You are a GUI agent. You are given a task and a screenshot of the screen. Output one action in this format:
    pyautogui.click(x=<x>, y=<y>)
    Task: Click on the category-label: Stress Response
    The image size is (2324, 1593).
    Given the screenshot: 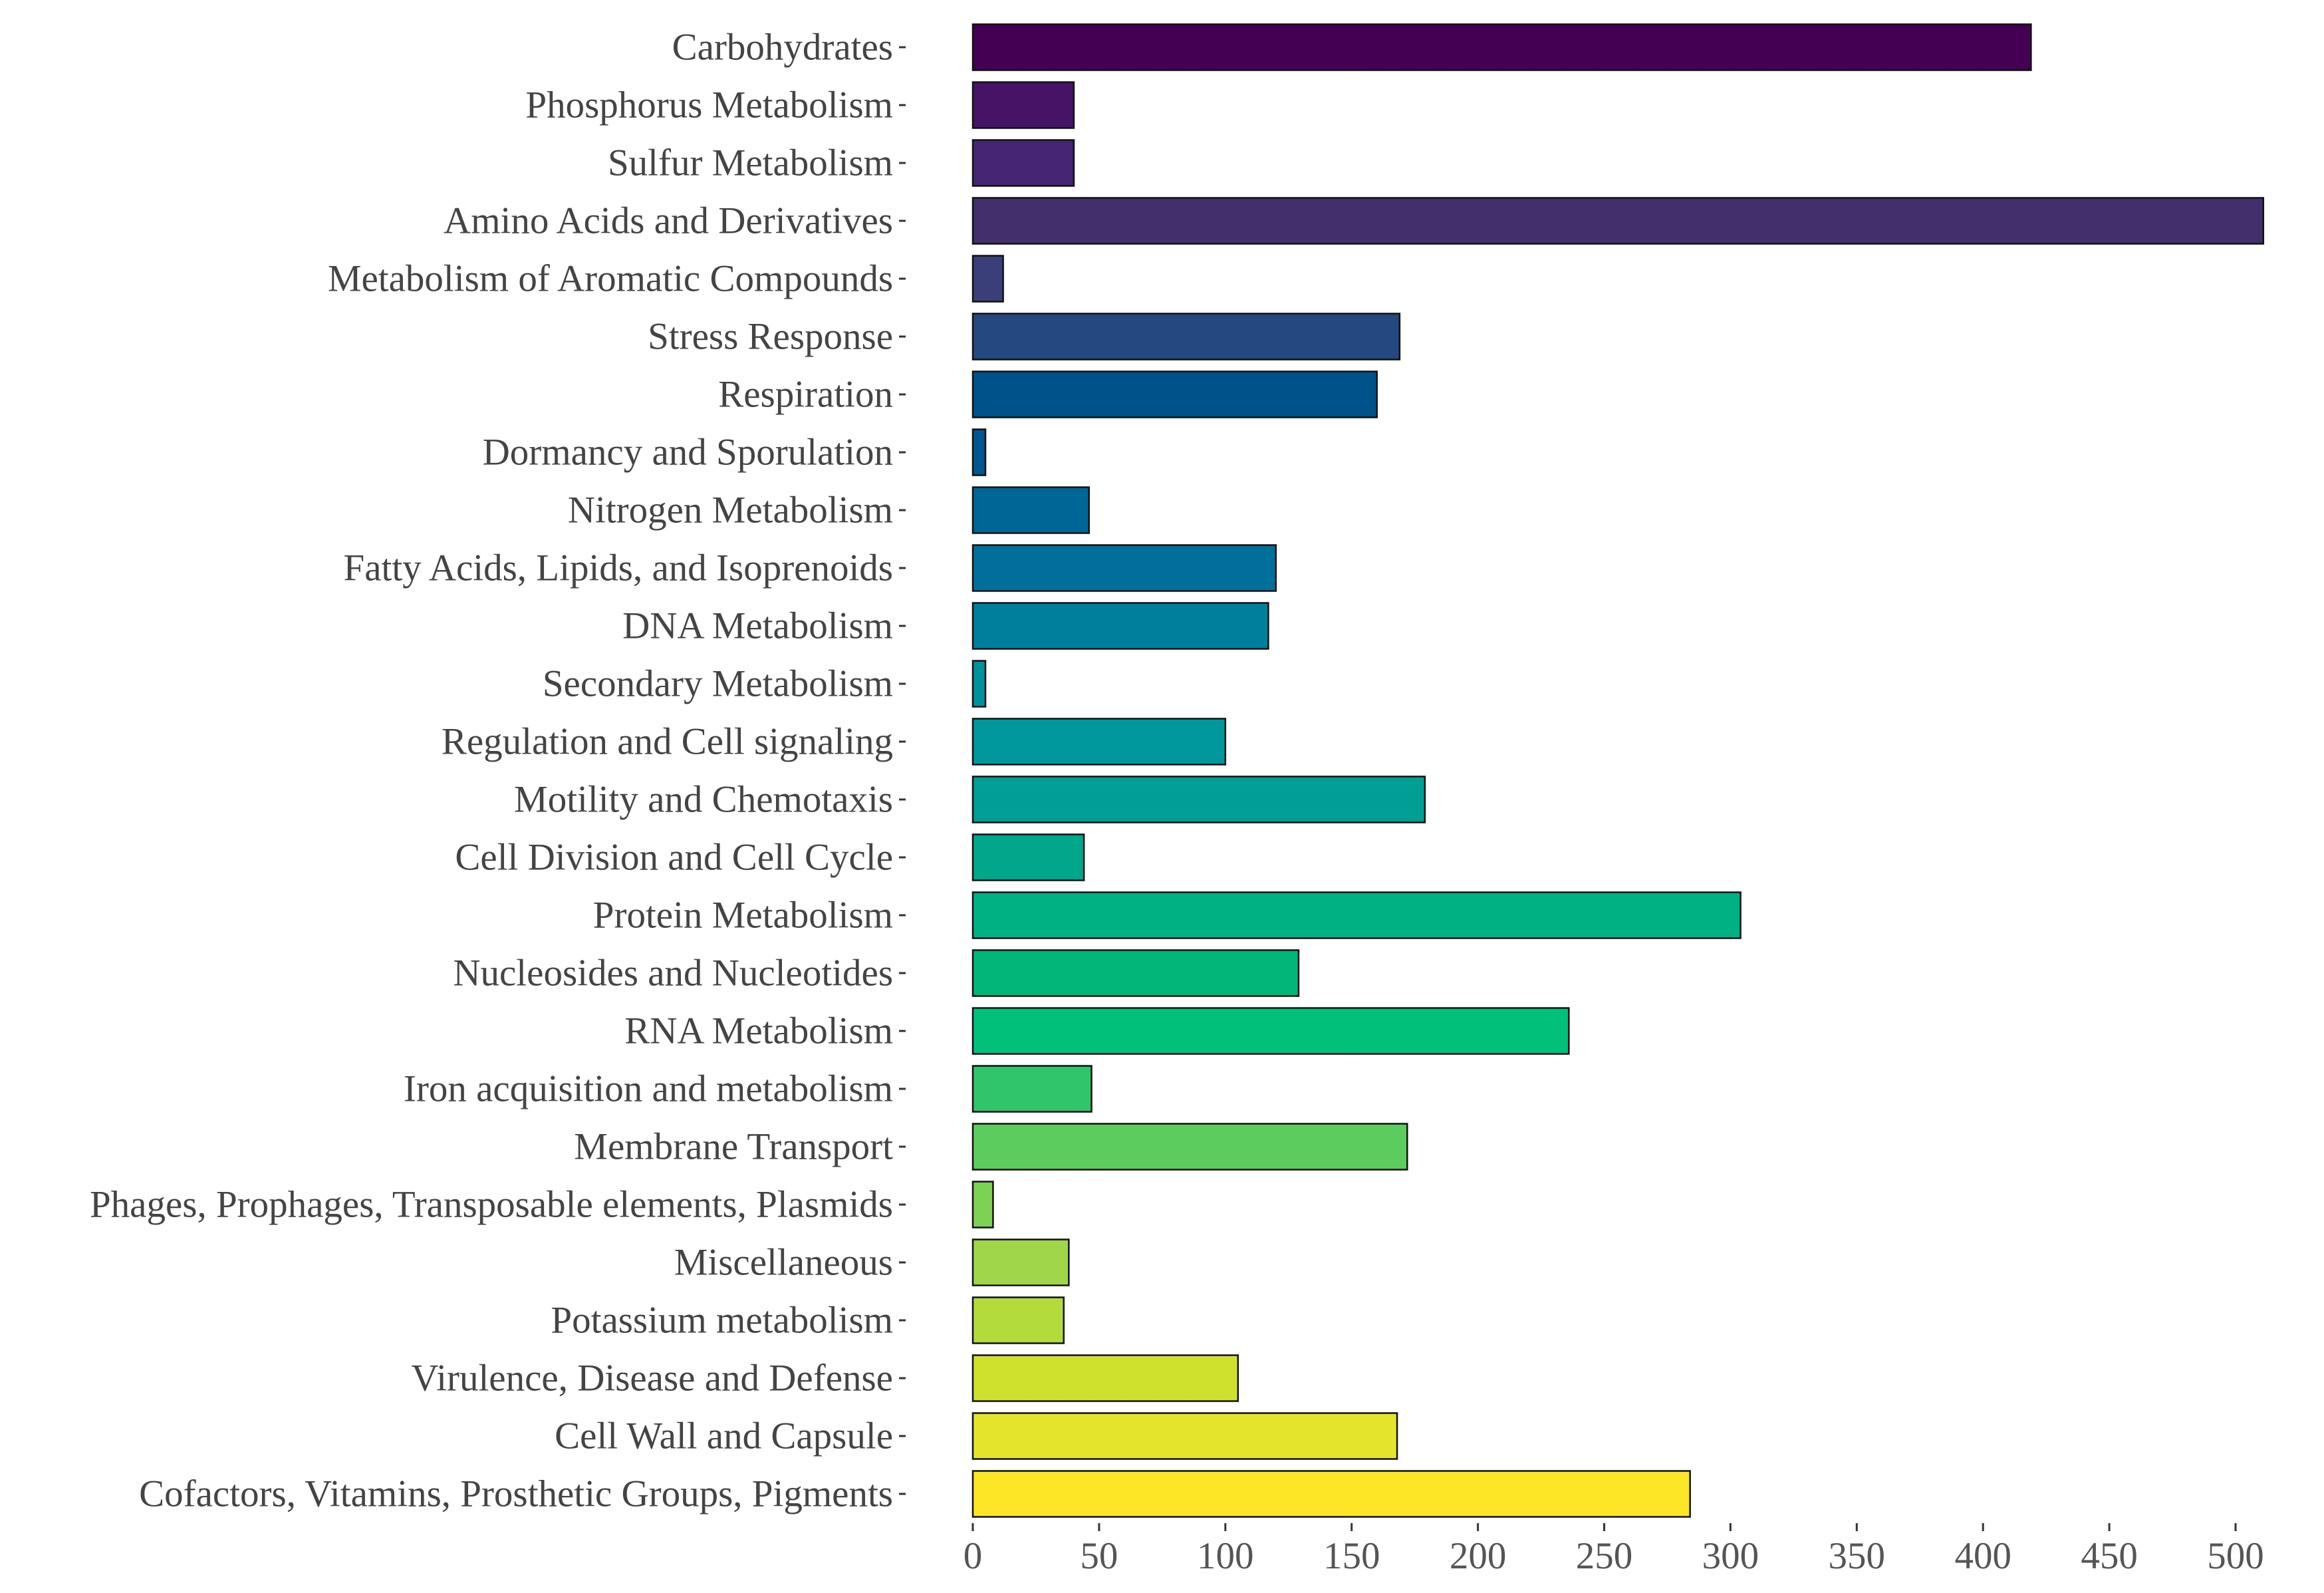 What is the action you would take?
    pyautogui.click(x=770, y=337)
    